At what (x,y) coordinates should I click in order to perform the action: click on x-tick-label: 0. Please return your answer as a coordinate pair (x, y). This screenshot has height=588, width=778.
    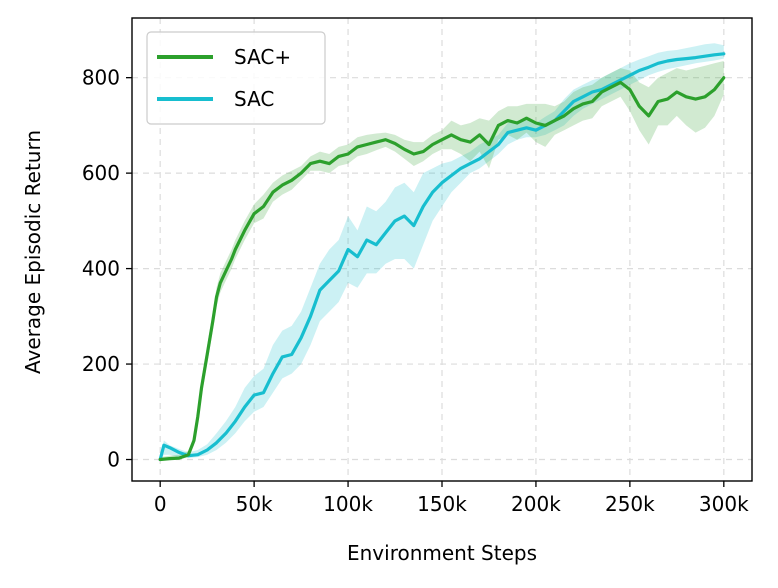
    Looking at the image, I should click on (160, 504).